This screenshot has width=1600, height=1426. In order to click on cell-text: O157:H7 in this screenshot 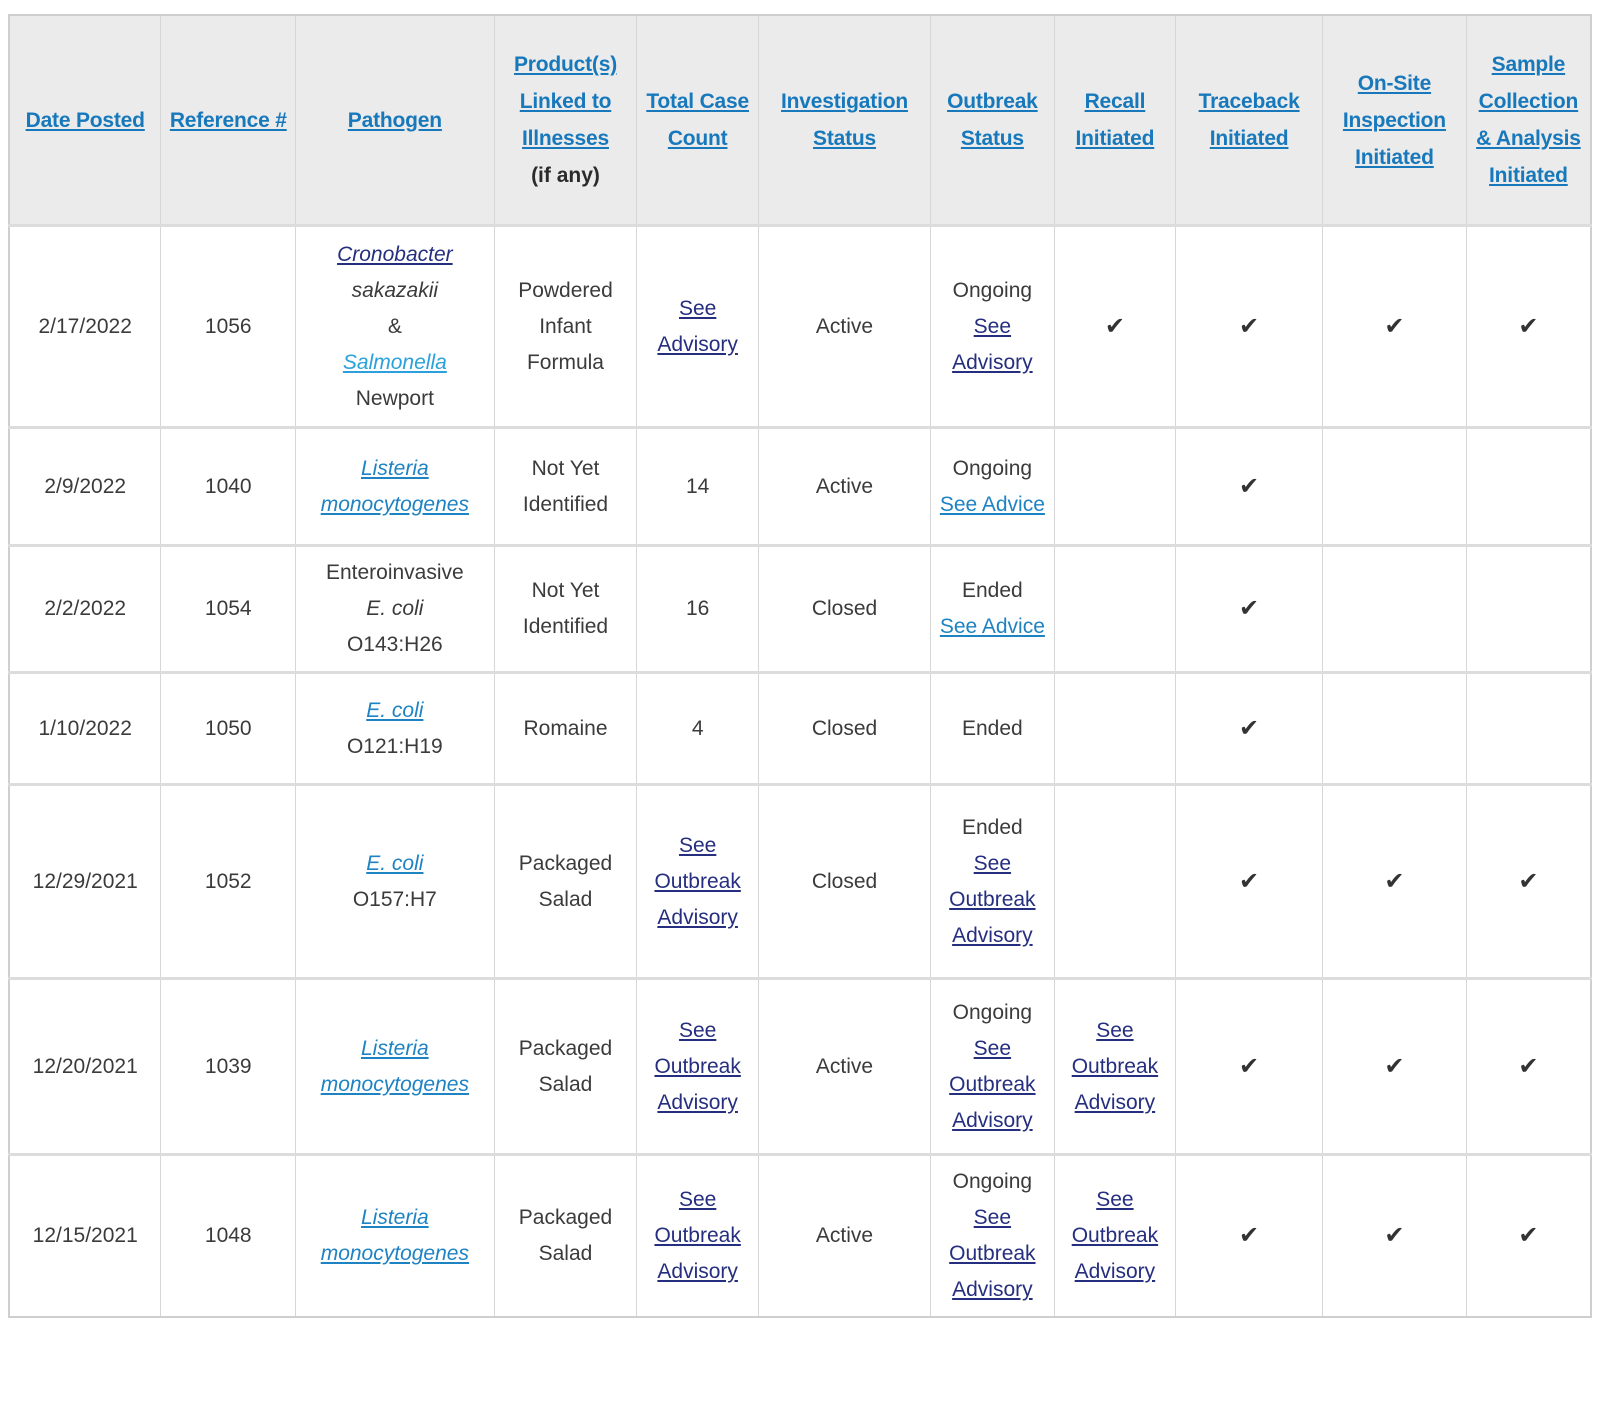, I will do `click(394, 899)`.